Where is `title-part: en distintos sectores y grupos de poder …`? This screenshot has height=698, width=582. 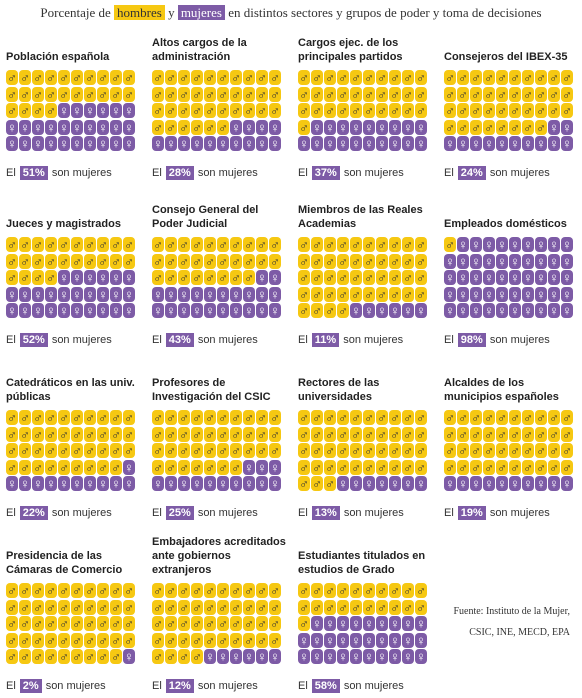
title-part: en distintos sectores y grupos de poder … is located at coordinates (385, 12).